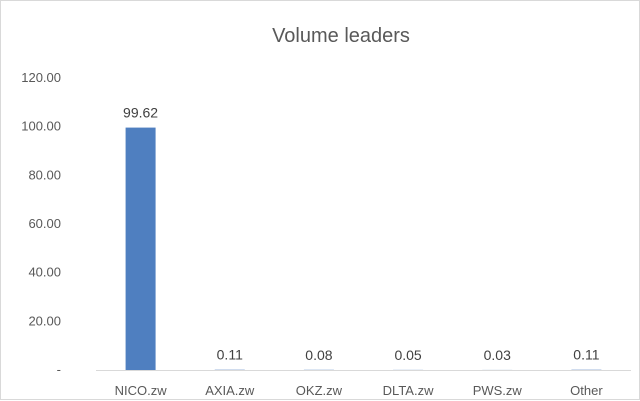 This screenshot has width=640, height=401. I want to click on y-axis: - 20.00 40.00 60.00 80.00 100.00 120.00, so click(41, 223).